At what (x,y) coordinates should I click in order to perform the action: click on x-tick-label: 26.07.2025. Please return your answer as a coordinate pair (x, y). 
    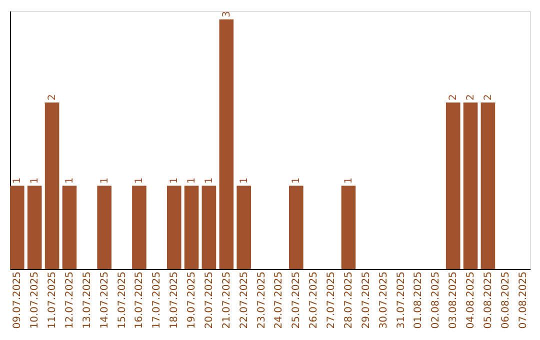
    Looking at the image, I should click on (314, 300).